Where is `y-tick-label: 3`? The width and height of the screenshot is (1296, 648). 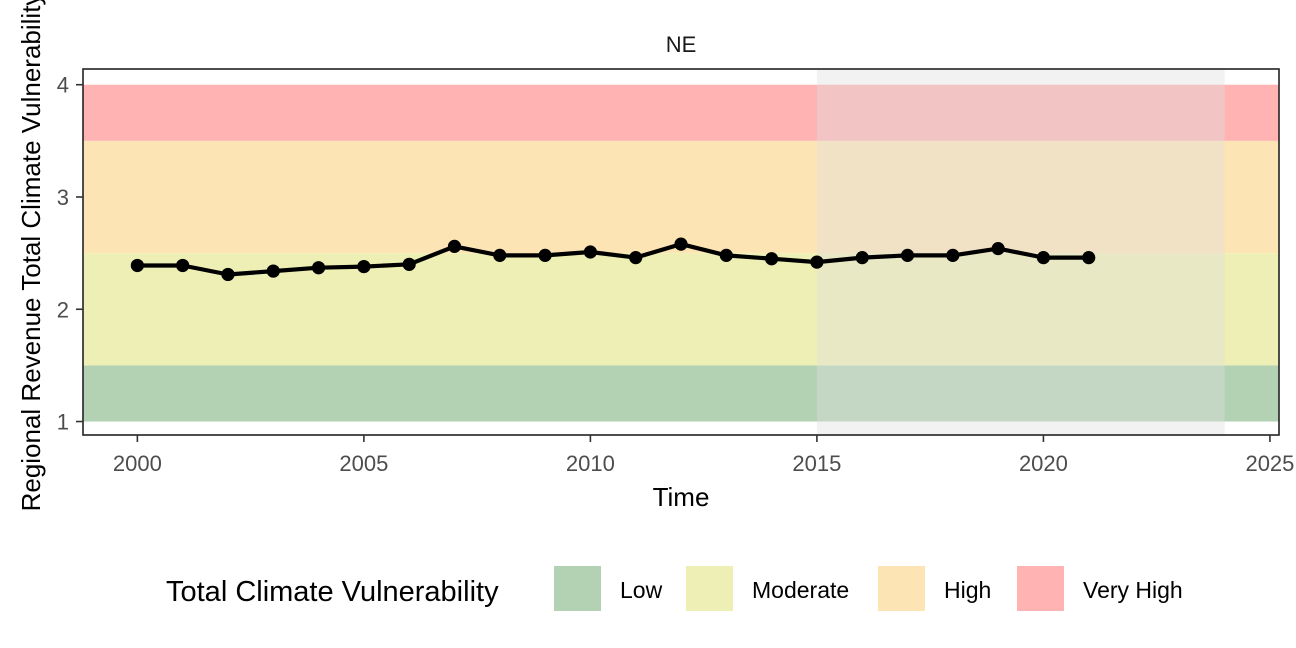
y-tick-label: 3 is located at coordinates (63, 197).